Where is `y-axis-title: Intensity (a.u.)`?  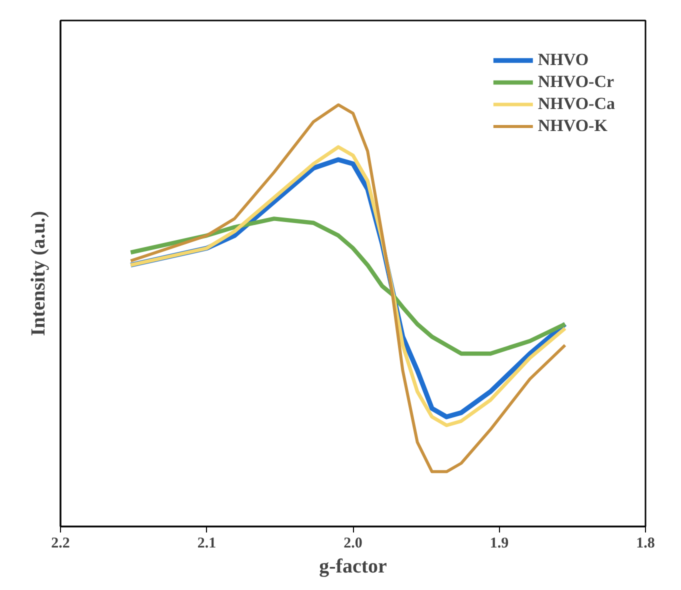
y-axis-title: Intensity (a.u.) is located at coordinates (39, 273).